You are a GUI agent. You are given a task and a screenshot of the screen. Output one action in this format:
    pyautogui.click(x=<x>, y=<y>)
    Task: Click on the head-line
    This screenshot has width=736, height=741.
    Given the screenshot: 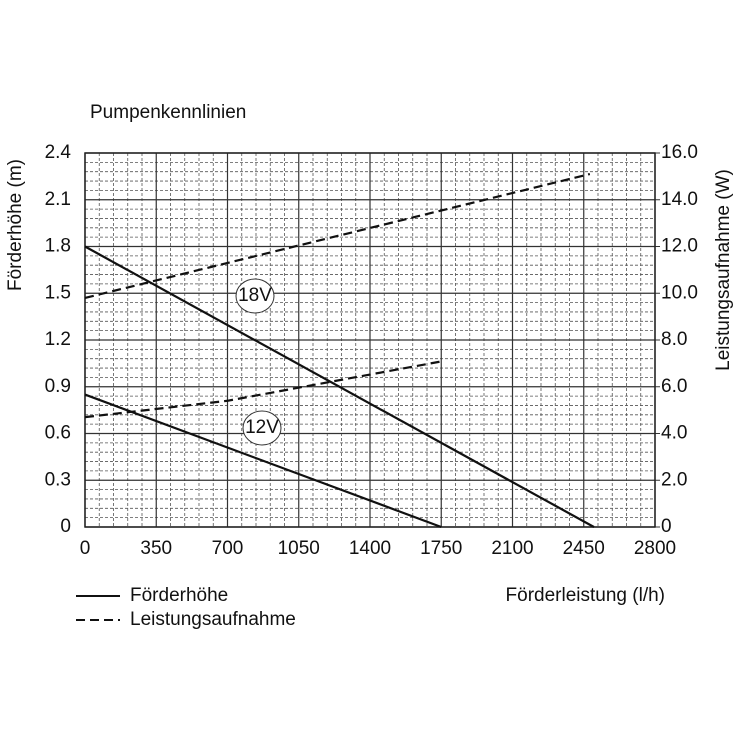 What is the action you would take?
    pyautogui.click(x=263, y=461)
    